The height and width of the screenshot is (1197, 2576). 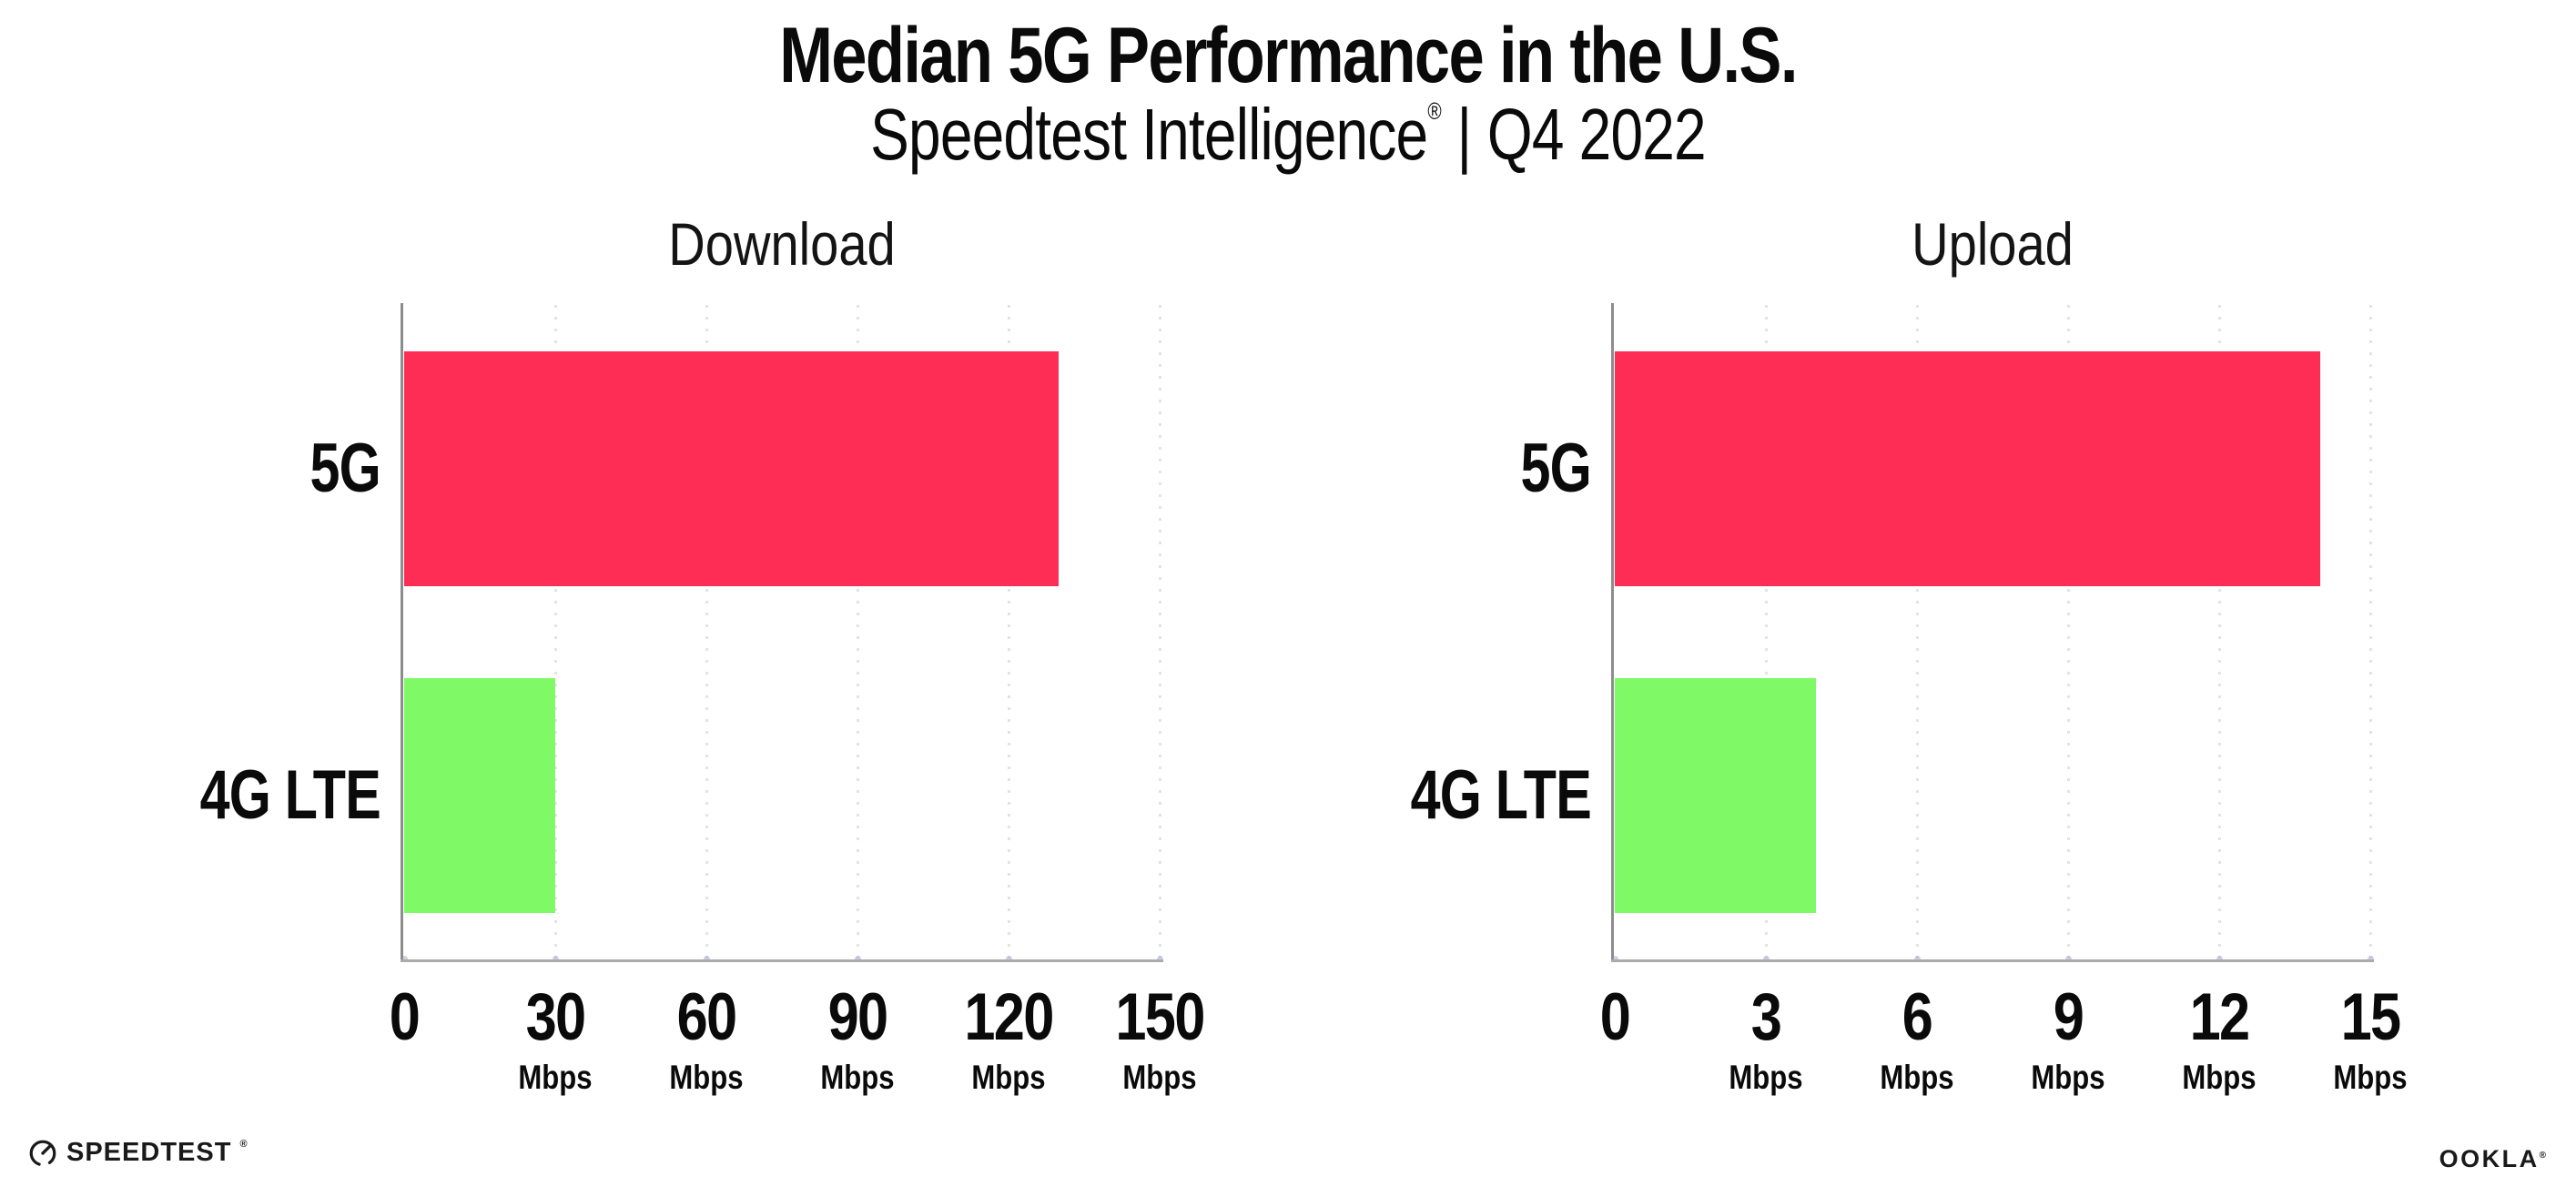 I want to click on axis-tick-dot-12-upload, so click(x=2219, y=959).